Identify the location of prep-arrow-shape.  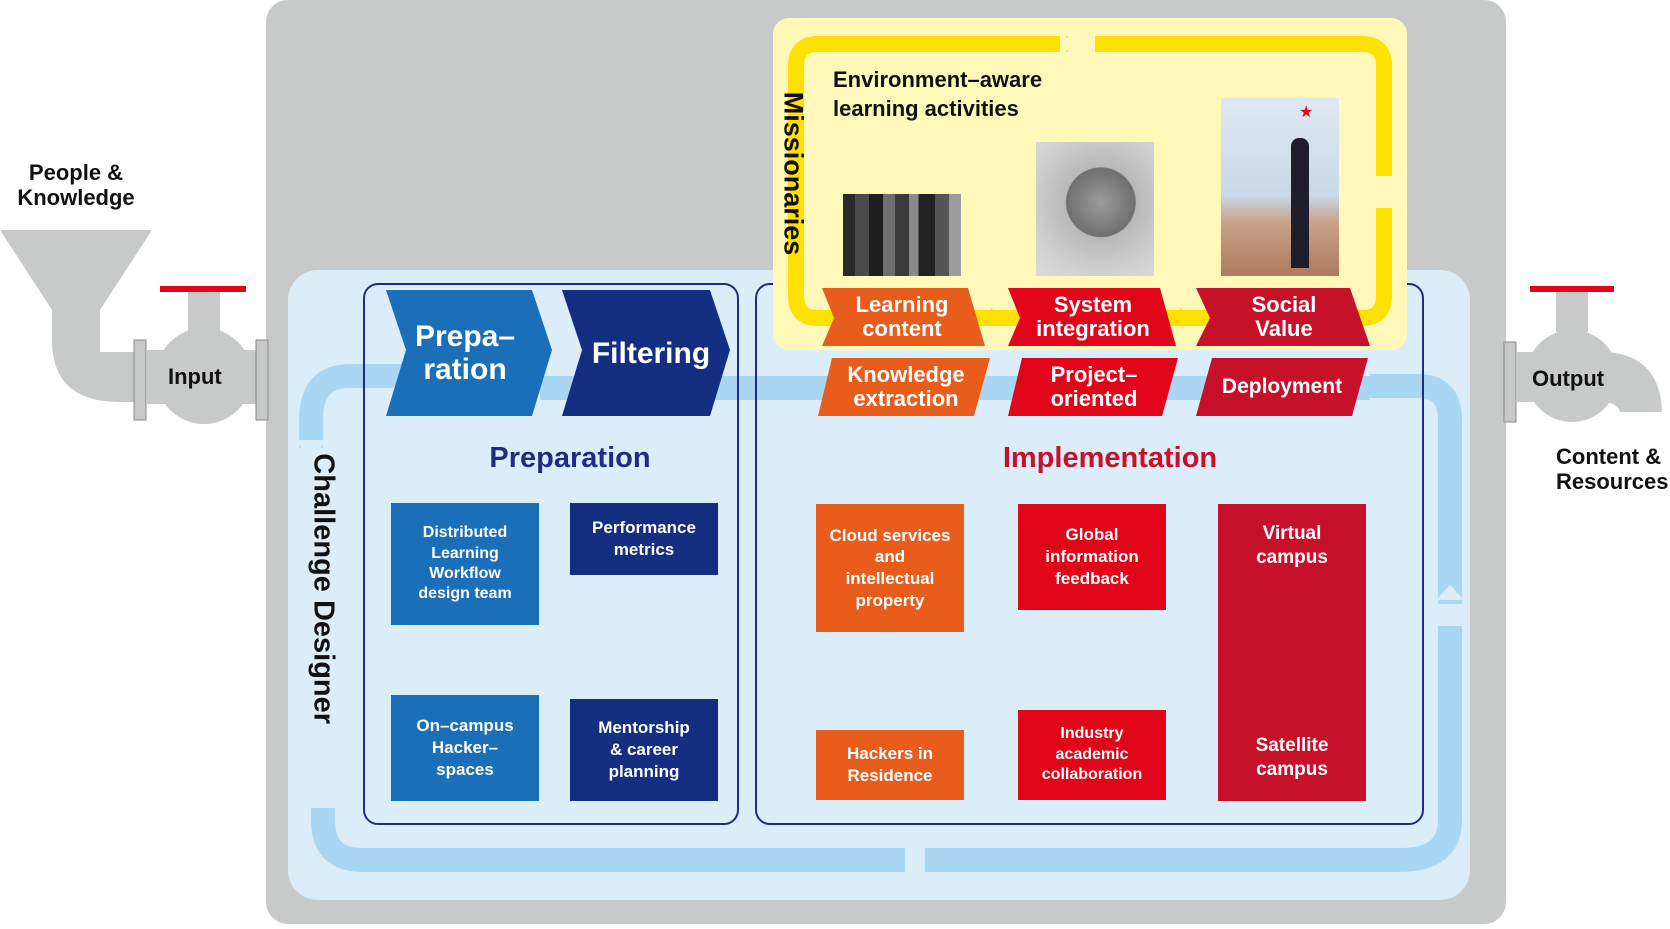
(469, 353).